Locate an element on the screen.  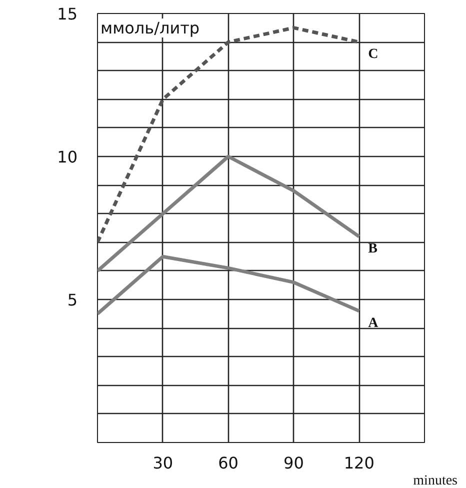
x-axis-title: minutes is located at coordinates (435, 481).